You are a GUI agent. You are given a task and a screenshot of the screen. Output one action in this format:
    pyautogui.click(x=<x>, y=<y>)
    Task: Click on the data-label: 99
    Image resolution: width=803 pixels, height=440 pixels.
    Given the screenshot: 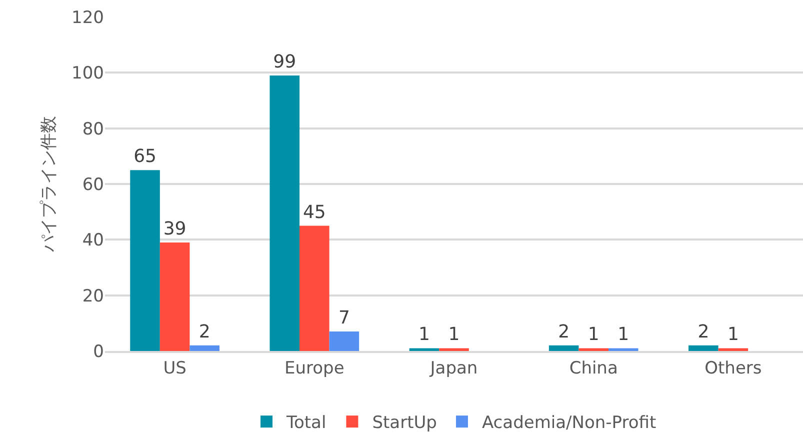 What is the action you would take?
    pyautogui.click(x=284, y=61)
    